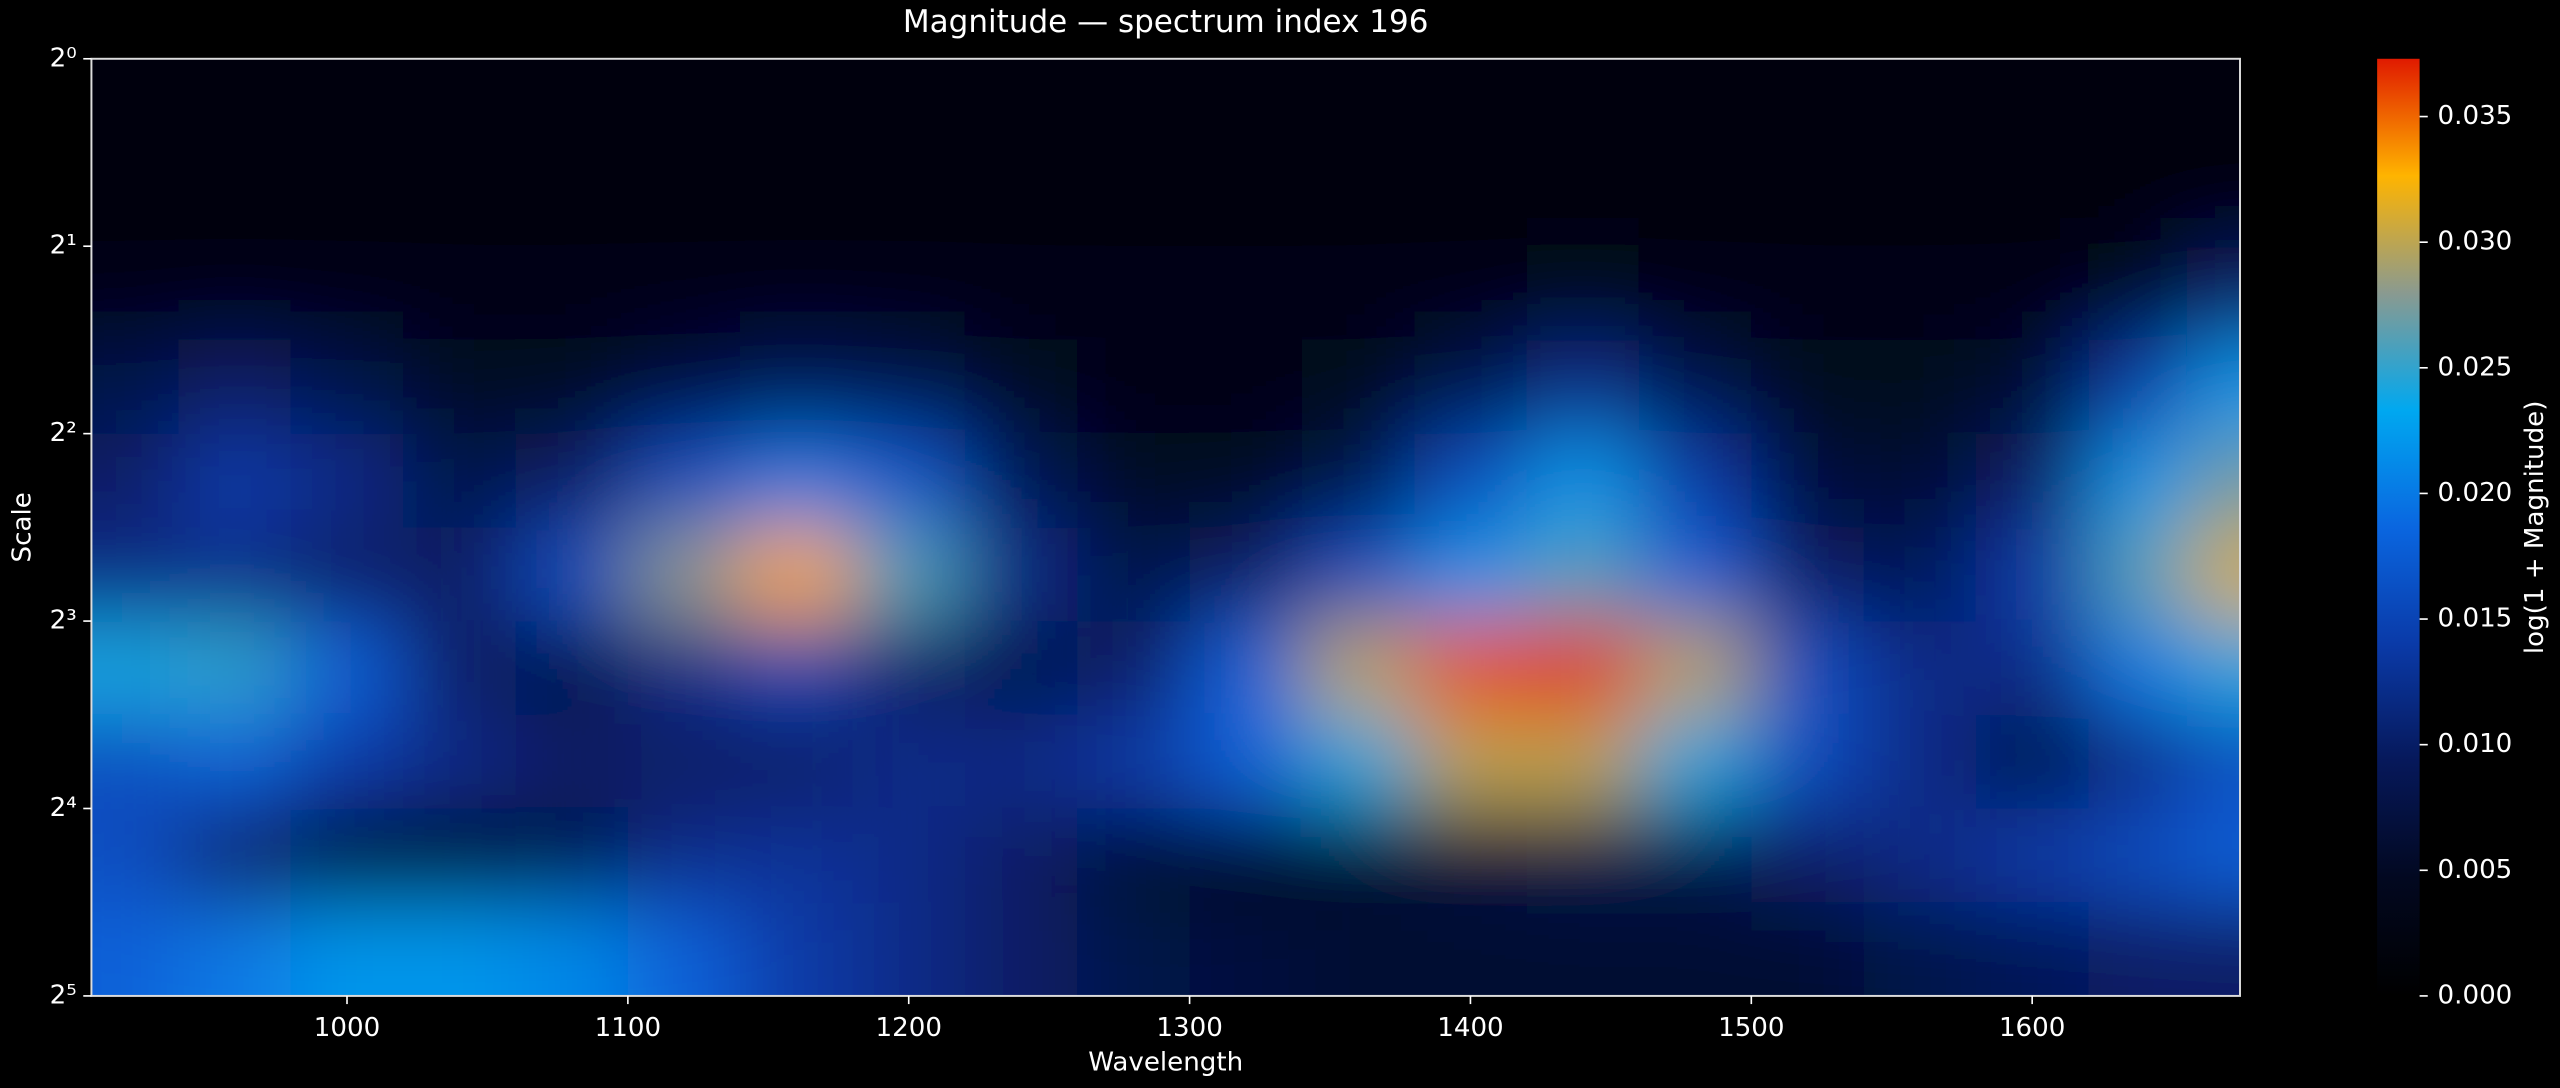  What do you see at coordinates (2032, 1028) in the screenshot?
I see `x-tick-label: 1600` at bounding box center [2032, 1028].